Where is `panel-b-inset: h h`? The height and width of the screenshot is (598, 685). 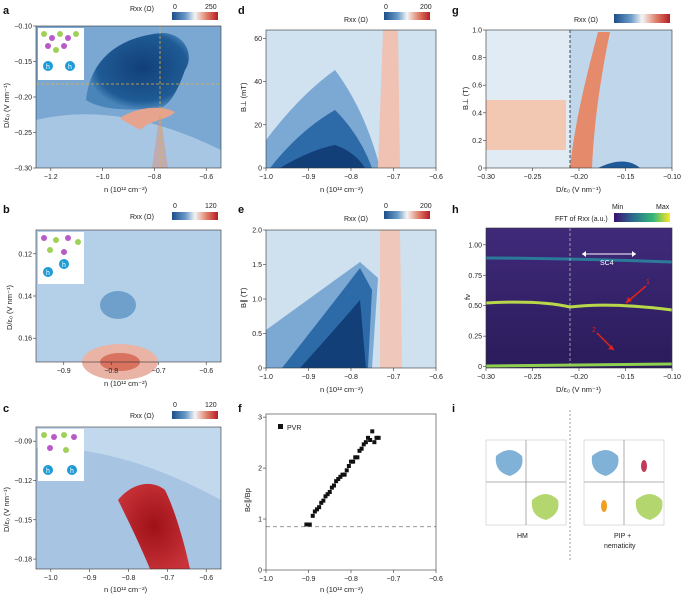 panel-b-inset: h h is located at coordinates (61, 258).